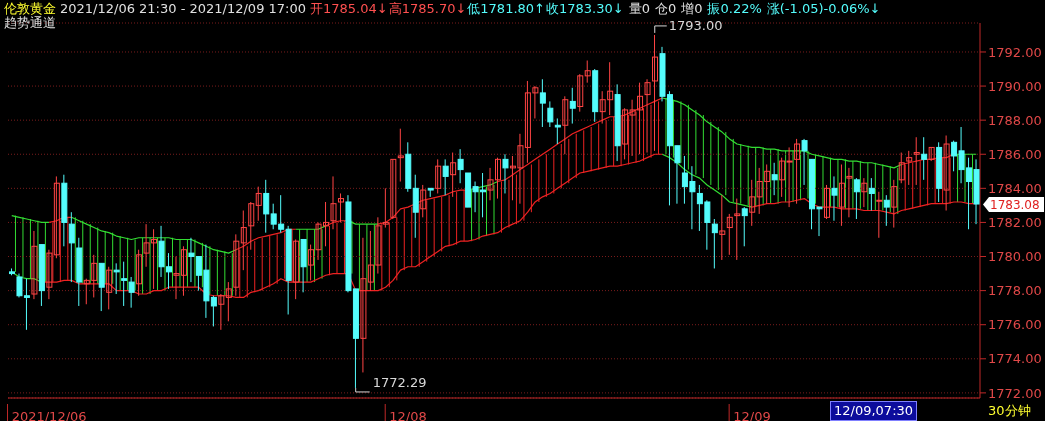 This screenshot has height=421, width=1045. What do you see at coordinates (49, 414) in the screenshot?
I see `x-tick-label: 2021/12/06` at bounding box center [49, 414].